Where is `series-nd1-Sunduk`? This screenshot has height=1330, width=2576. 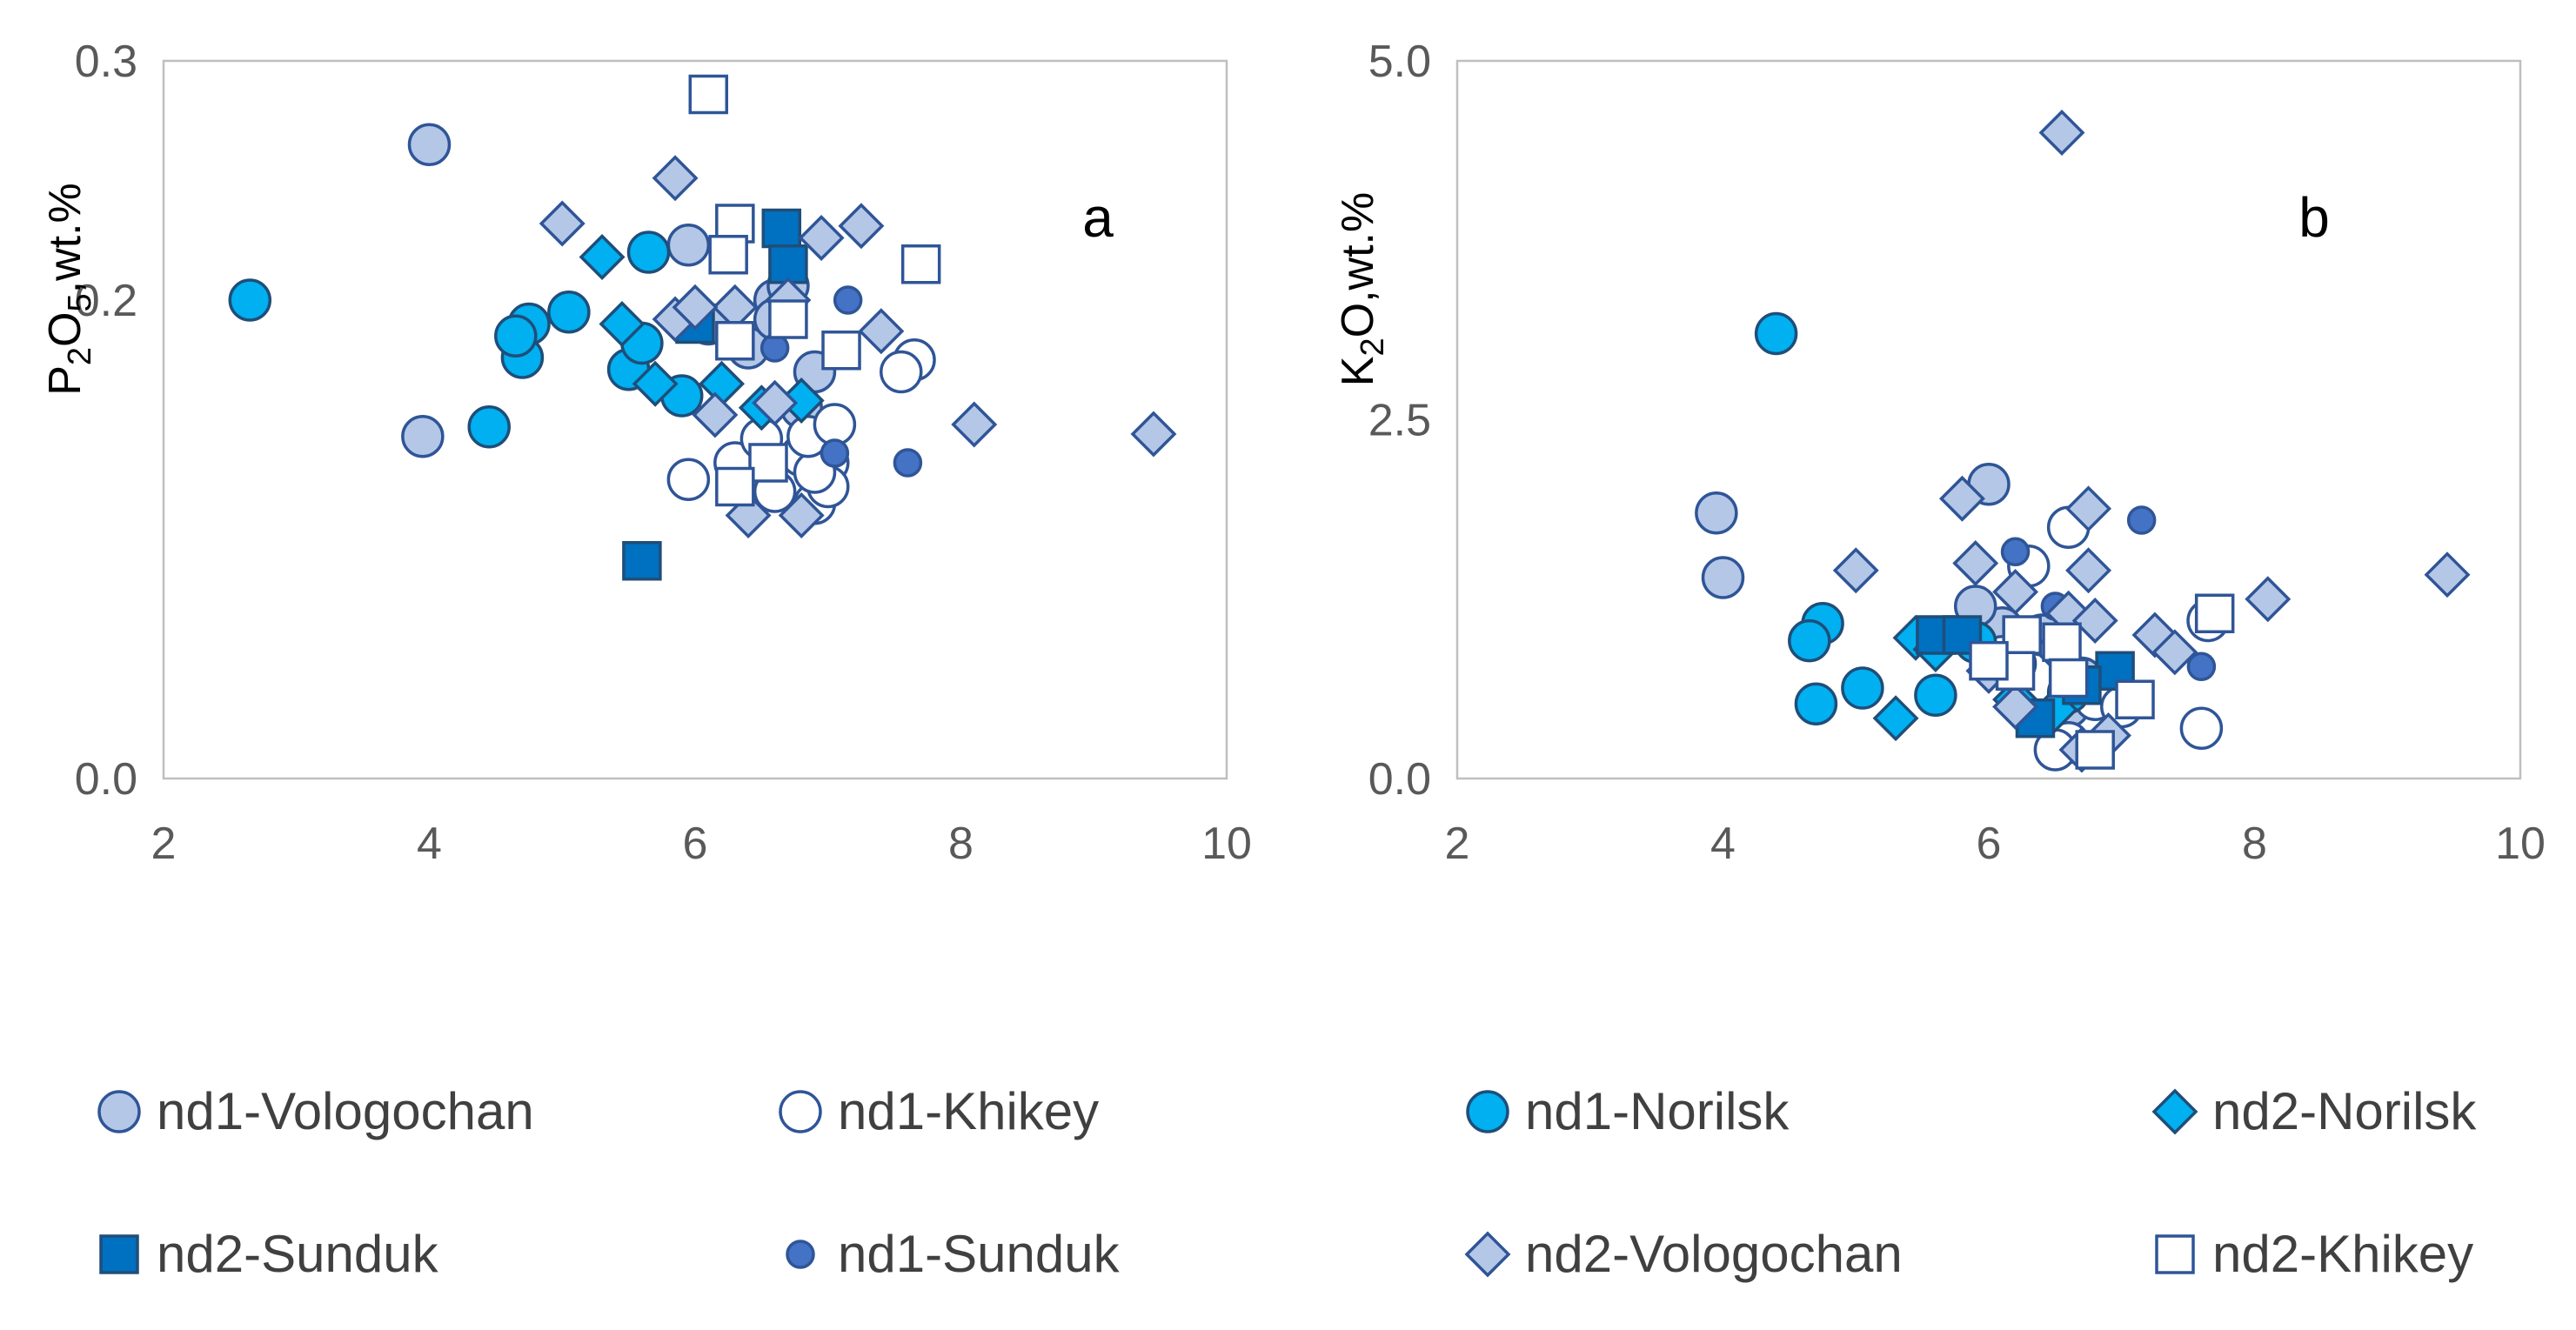
series-nd1-Sunduk is located at coordinates (841, 381).